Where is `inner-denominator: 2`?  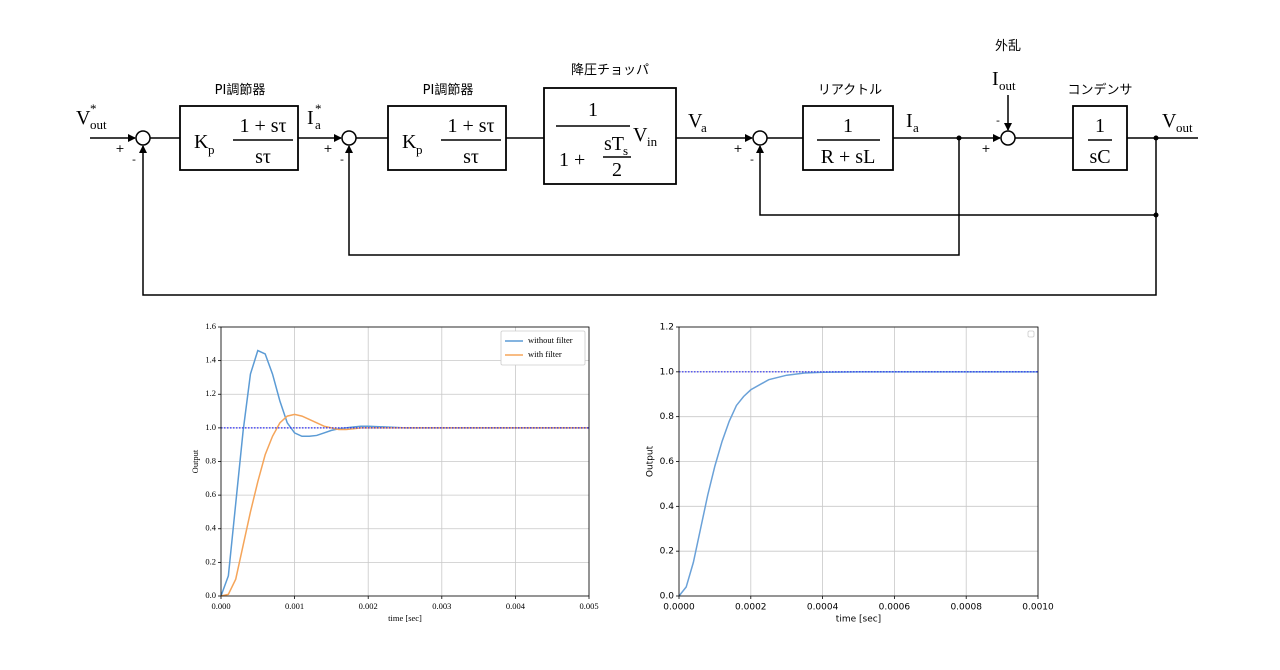 inner-denominator: 2 is located at coordinates (617, 170).